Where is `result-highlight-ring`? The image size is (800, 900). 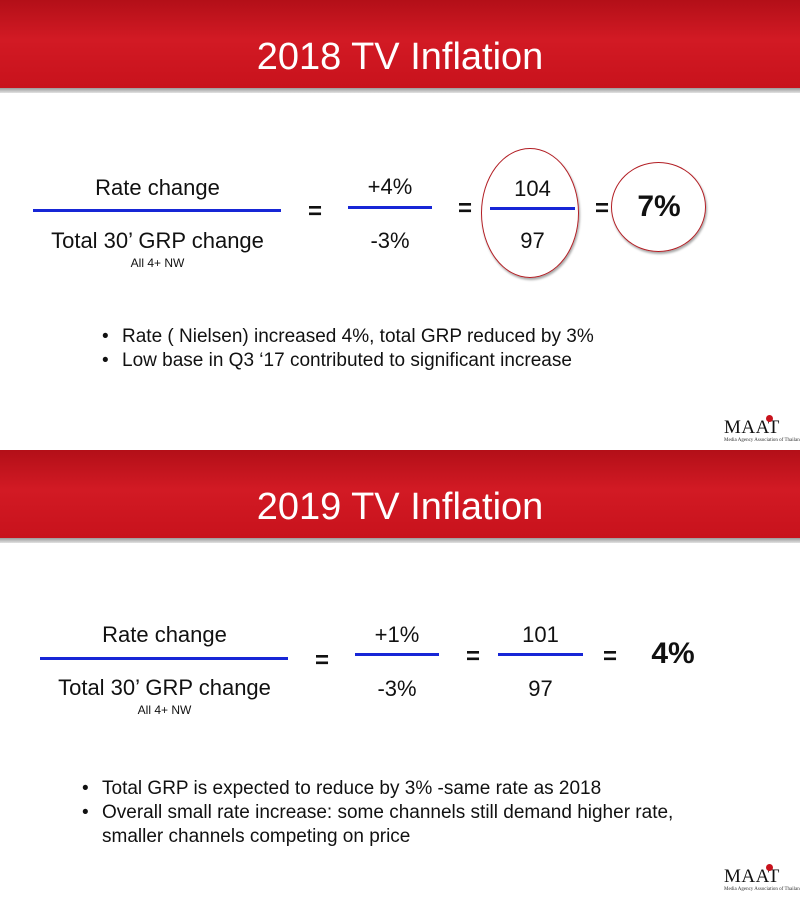 result-highlight-ring is located at coordinates (658, 207).